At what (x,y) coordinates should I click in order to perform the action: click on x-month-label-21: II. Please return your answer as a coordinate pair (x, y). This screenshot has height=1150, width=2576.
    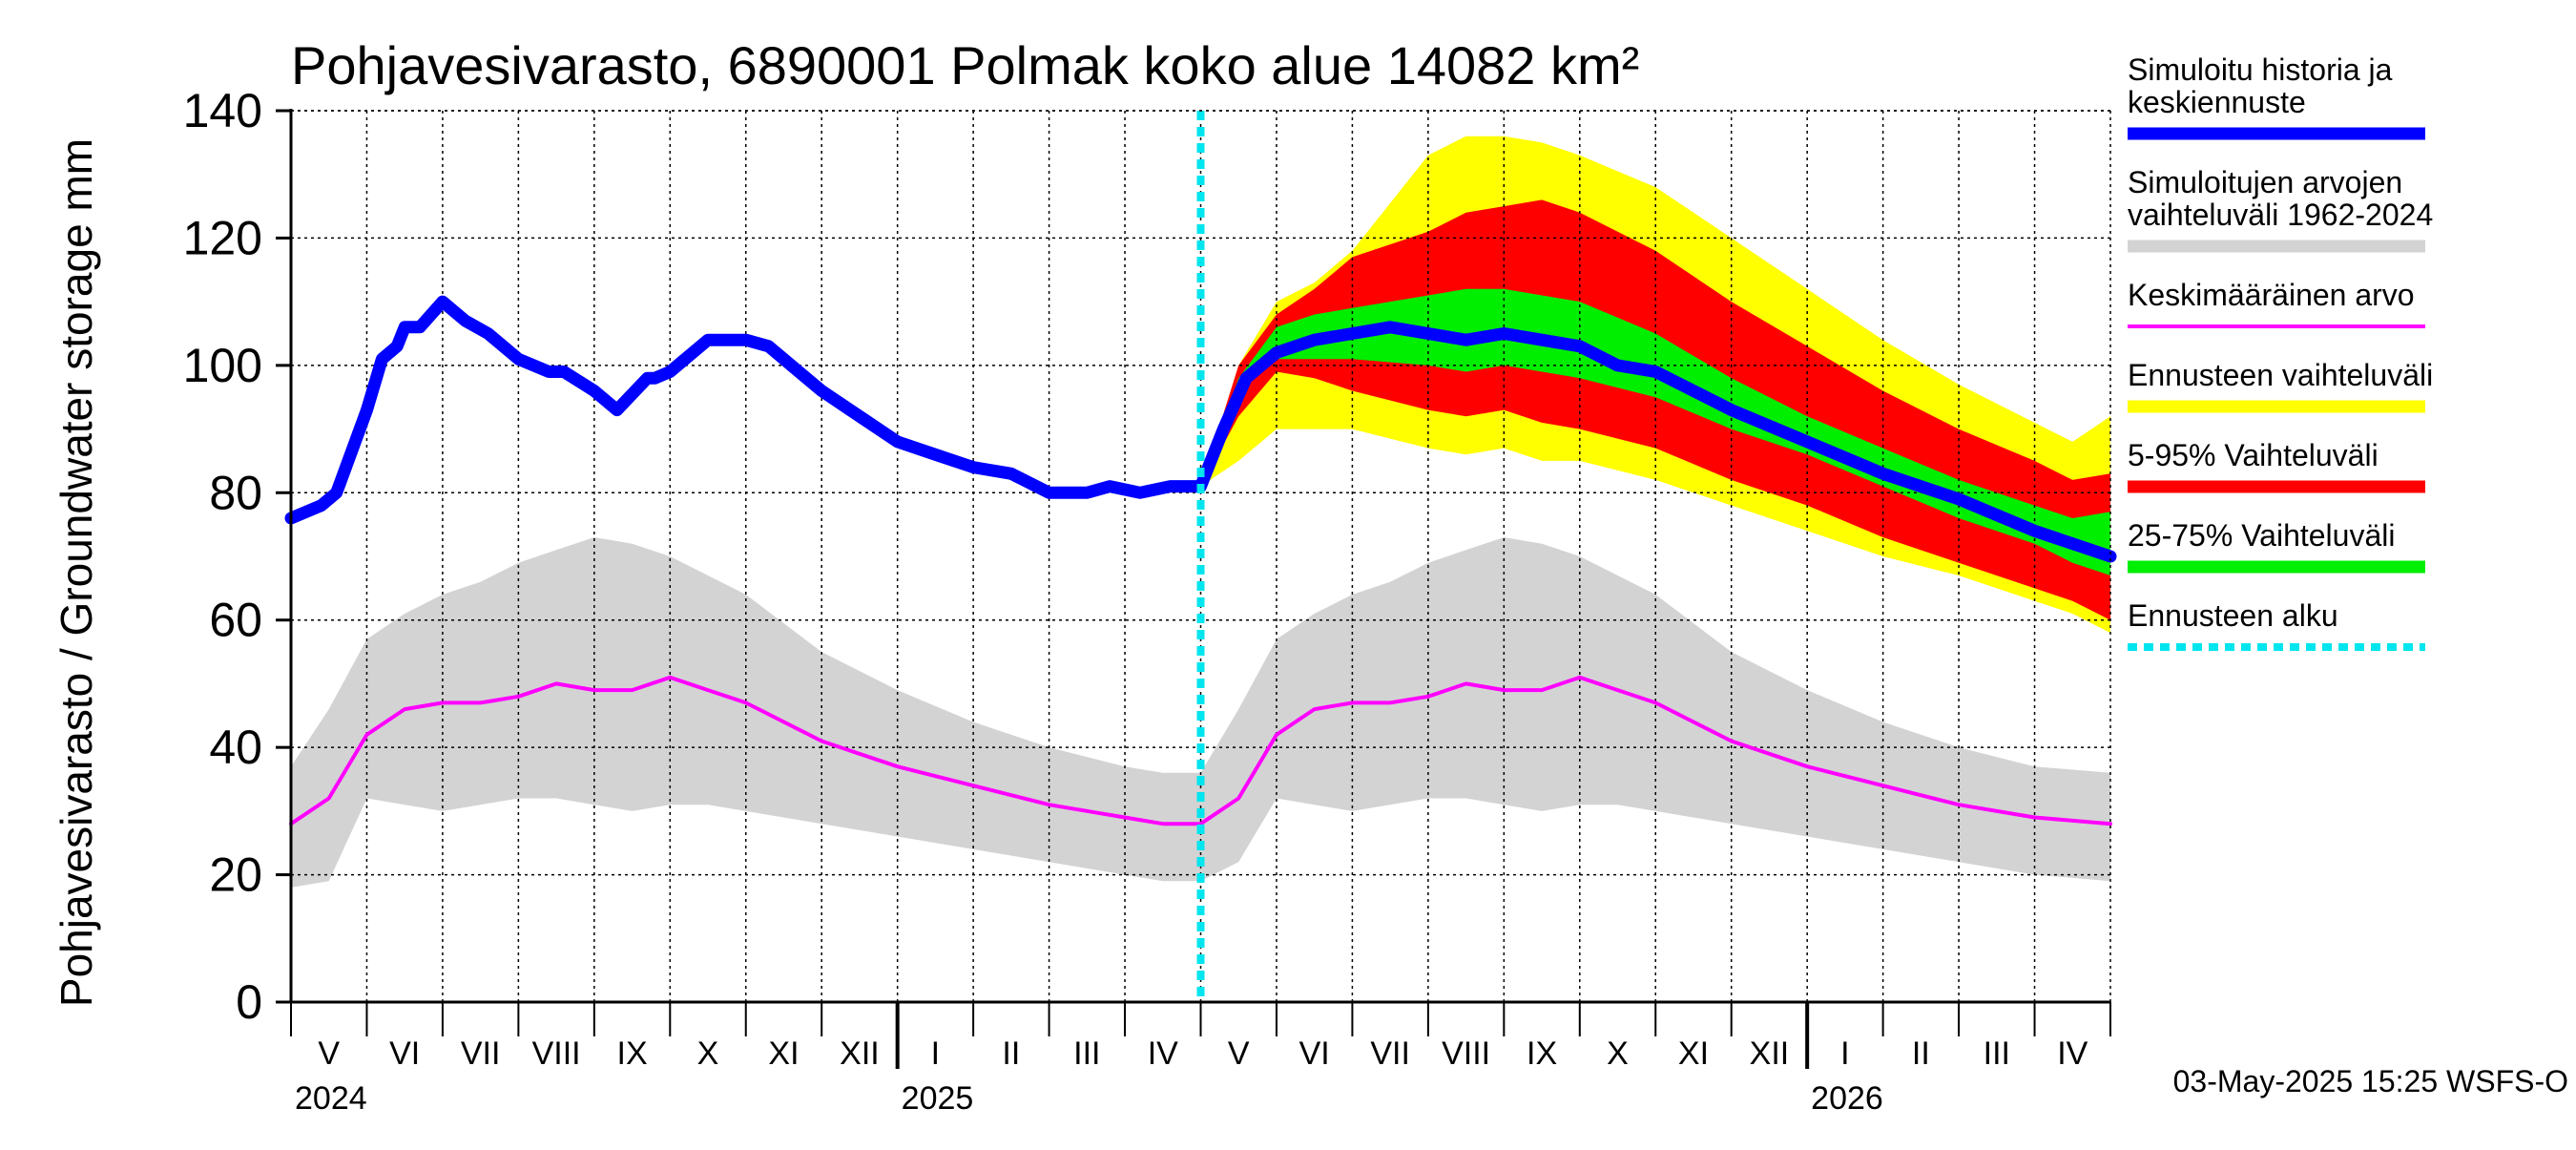
    Looking at the image, I should click on (1921, 1053).